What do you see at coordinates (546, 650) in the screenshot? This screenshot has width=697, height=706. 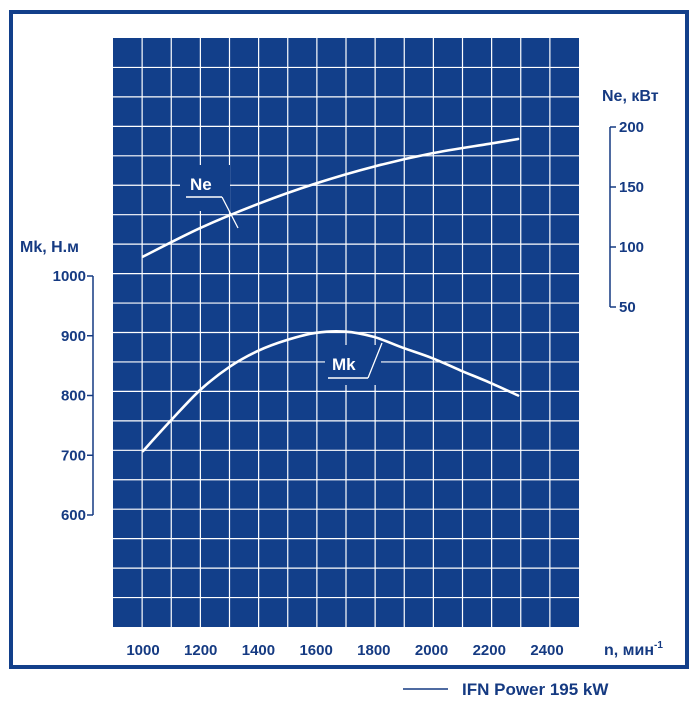 I see `x-axis-tick-label: 2400` at bounding box center [546, 650].